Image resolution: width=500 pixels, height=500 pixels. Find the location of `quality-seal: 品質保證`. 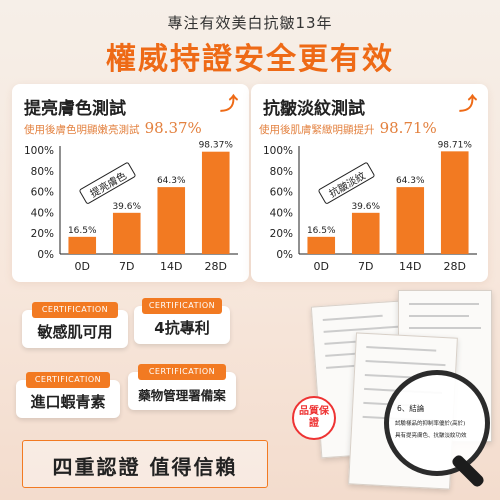

quality-seal: 品質保證 is located at coordinates (314, 418).